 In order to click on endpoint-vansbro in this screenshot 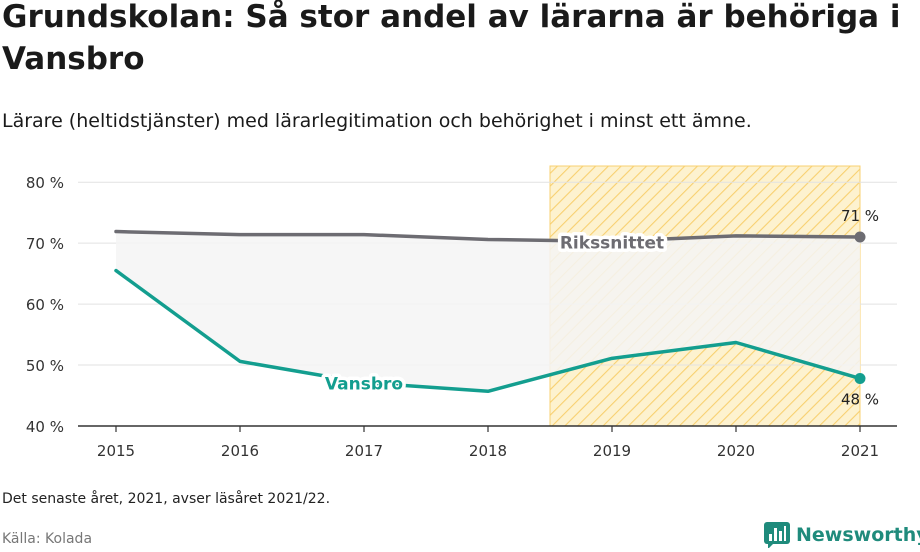, I will do `click(860, 378)`.